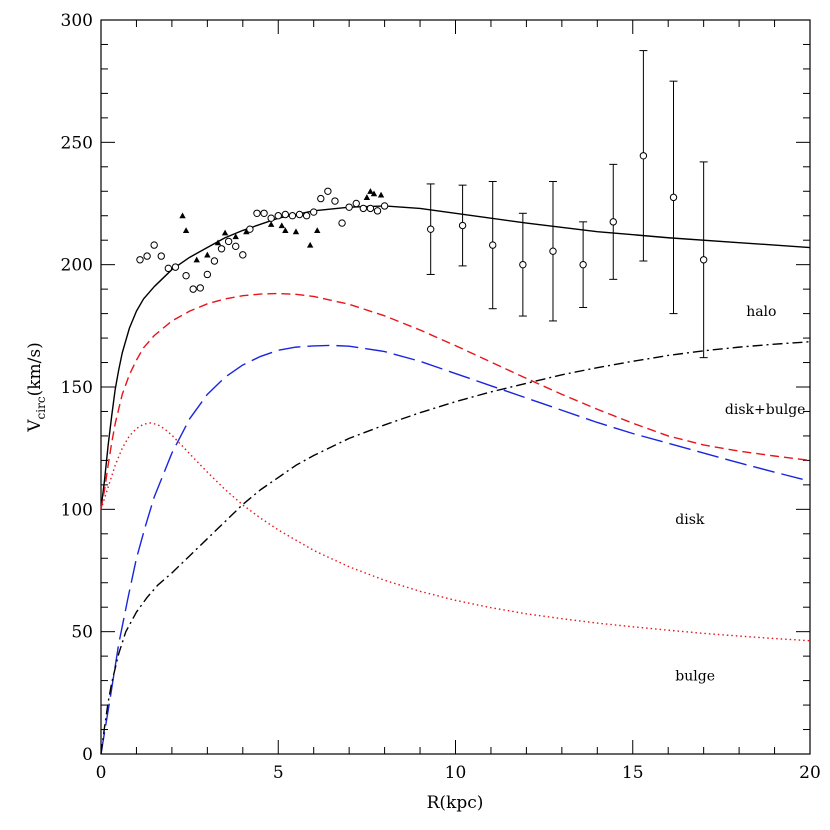 The width and height of the screenshot is (830, 830). Describe the element at coordinates (633, 773) in the screenshot. I see `x-tick-label: 15` at that location.